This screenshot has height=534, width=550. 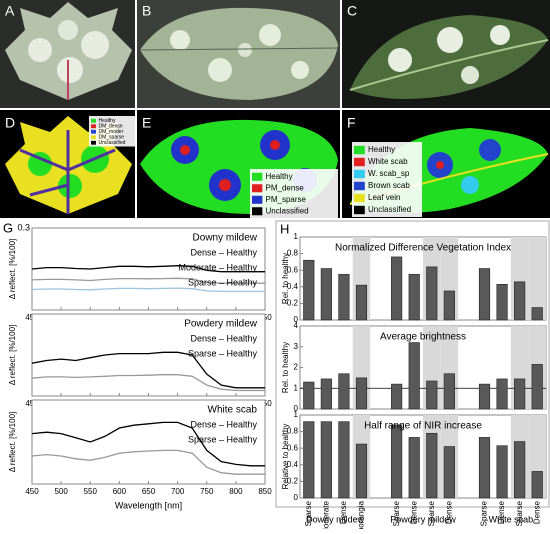 What do you see at coordinates (423, 426) in the screenshot?
I see `chart-title: Half range of NIR increase` at bounding box center [423, 426].